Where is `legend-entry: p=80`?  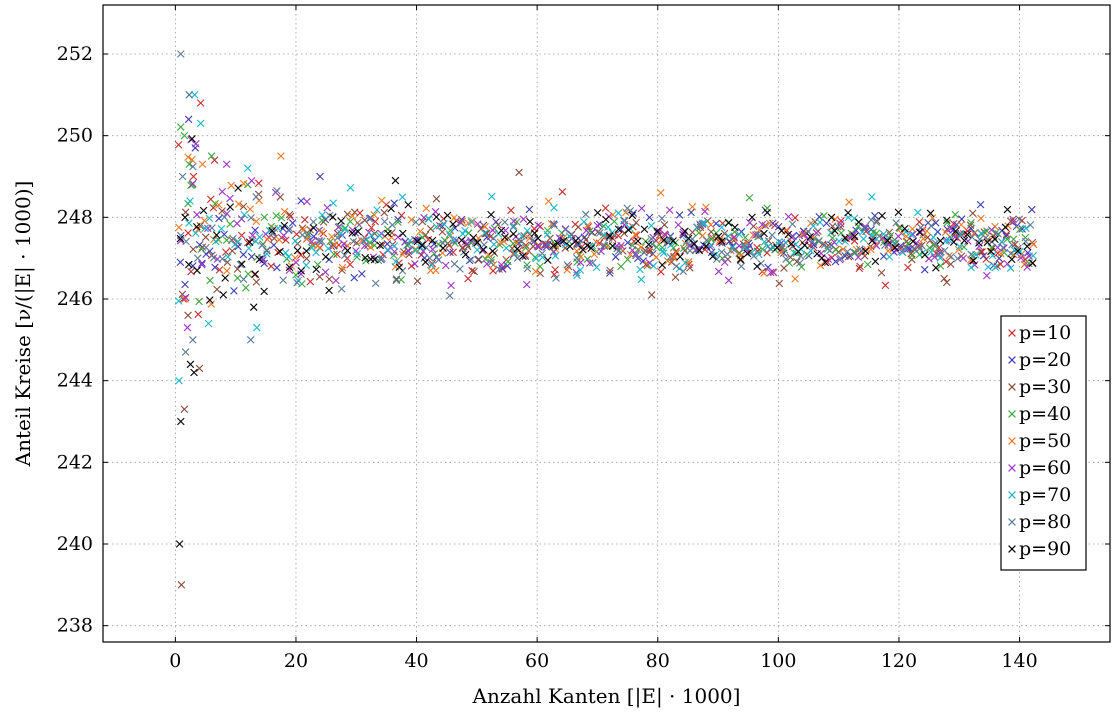 legend-entry: p=80 is located at coordinates (1039, 522).